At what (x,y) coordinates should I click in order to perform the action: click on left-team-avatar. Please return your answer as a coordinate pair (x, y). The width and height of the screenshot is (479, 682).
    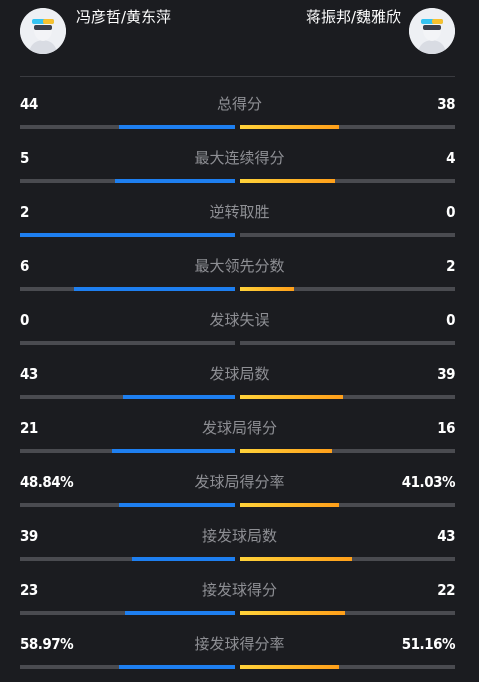
    Looking at the image, I should click on (43, 31).